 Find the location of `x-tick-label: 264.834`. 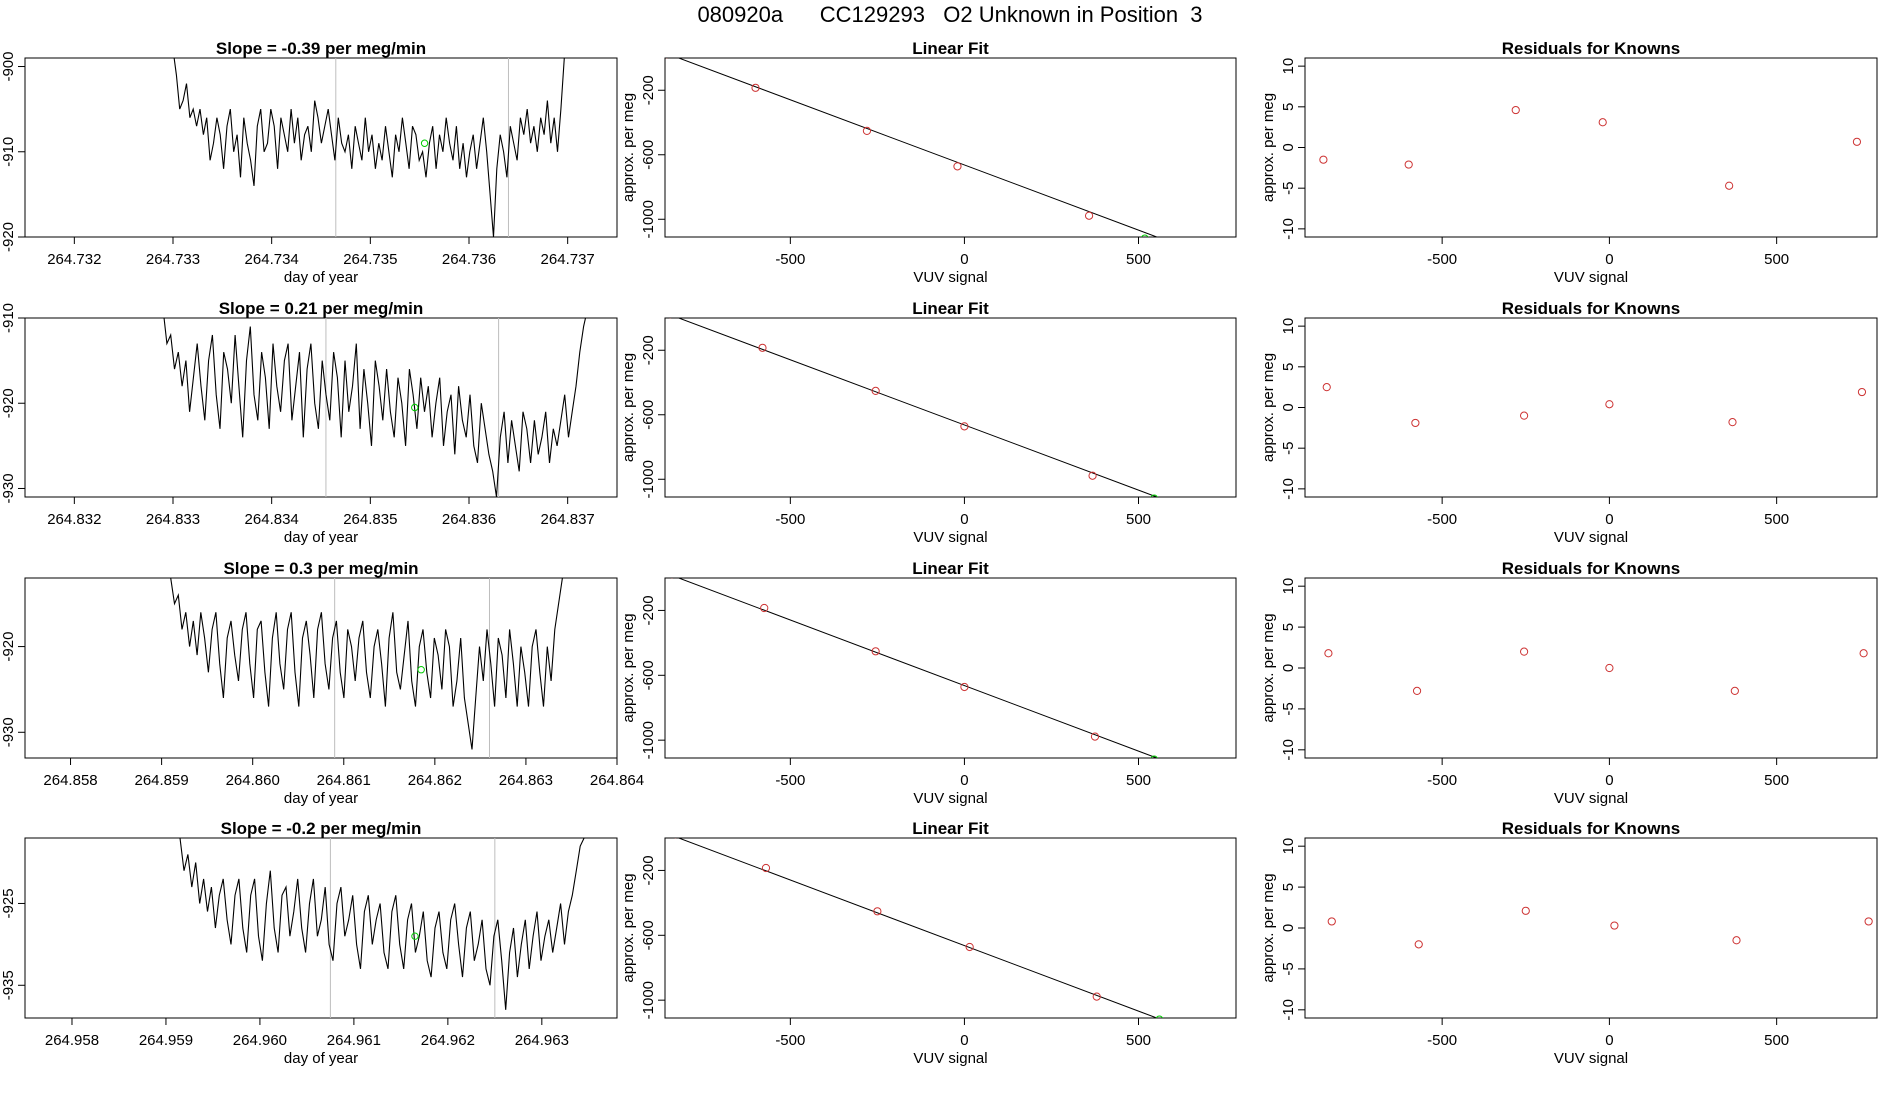

x-tick-label: 264.834 is located at coordinates (272, 519).